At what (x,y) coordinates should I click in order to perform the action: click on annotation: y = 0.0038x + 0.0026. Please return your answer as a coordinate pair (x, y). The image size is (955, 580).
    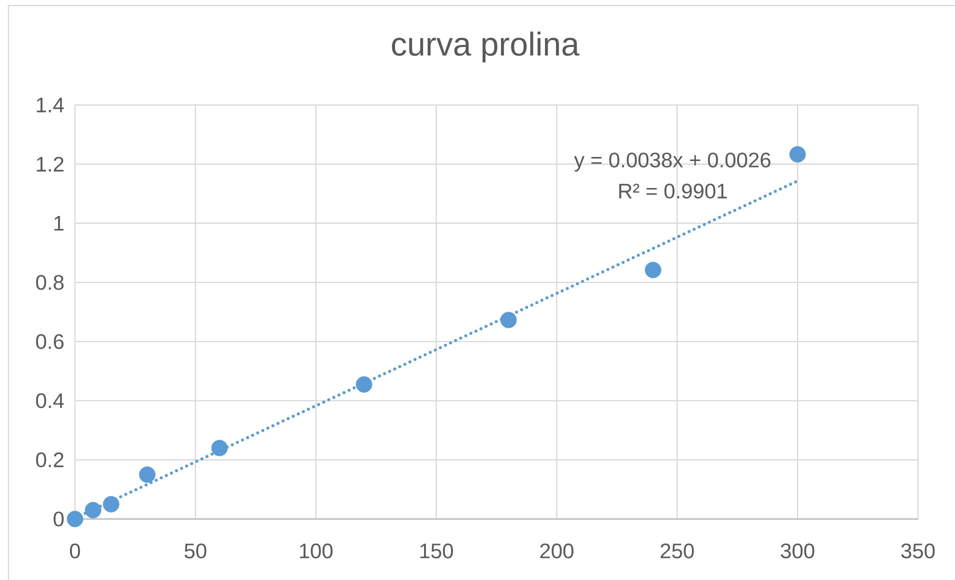
    Looking at the image, I should click on (672, 162).